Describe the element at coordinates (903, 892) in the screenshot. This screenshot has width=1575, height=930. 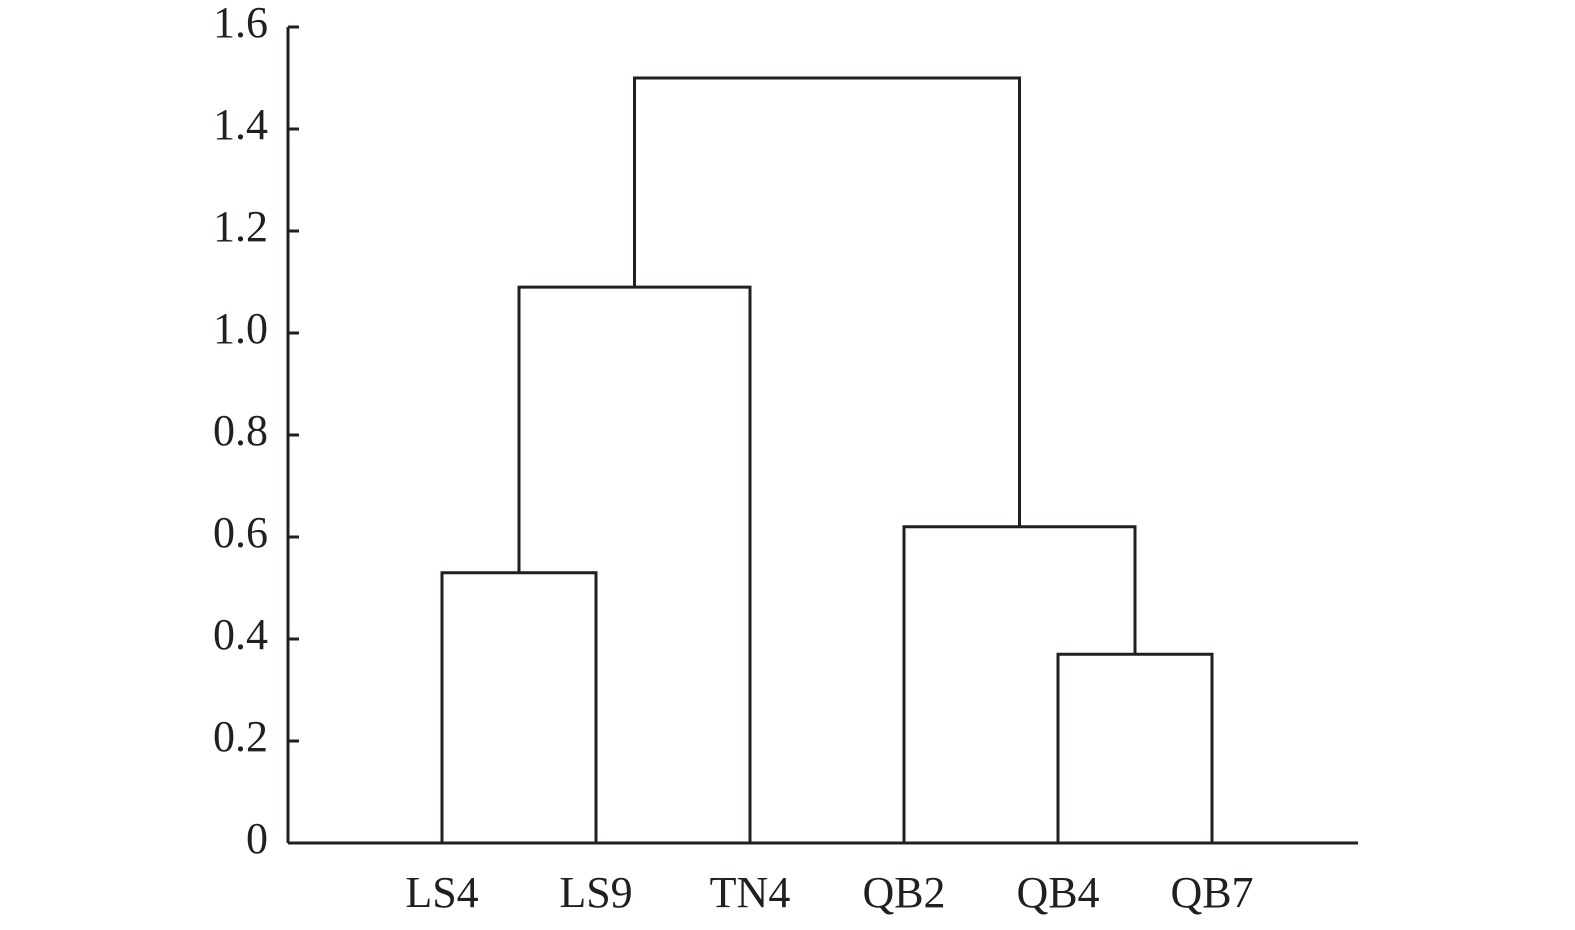
I see `leaf-label: QB2` at that location.